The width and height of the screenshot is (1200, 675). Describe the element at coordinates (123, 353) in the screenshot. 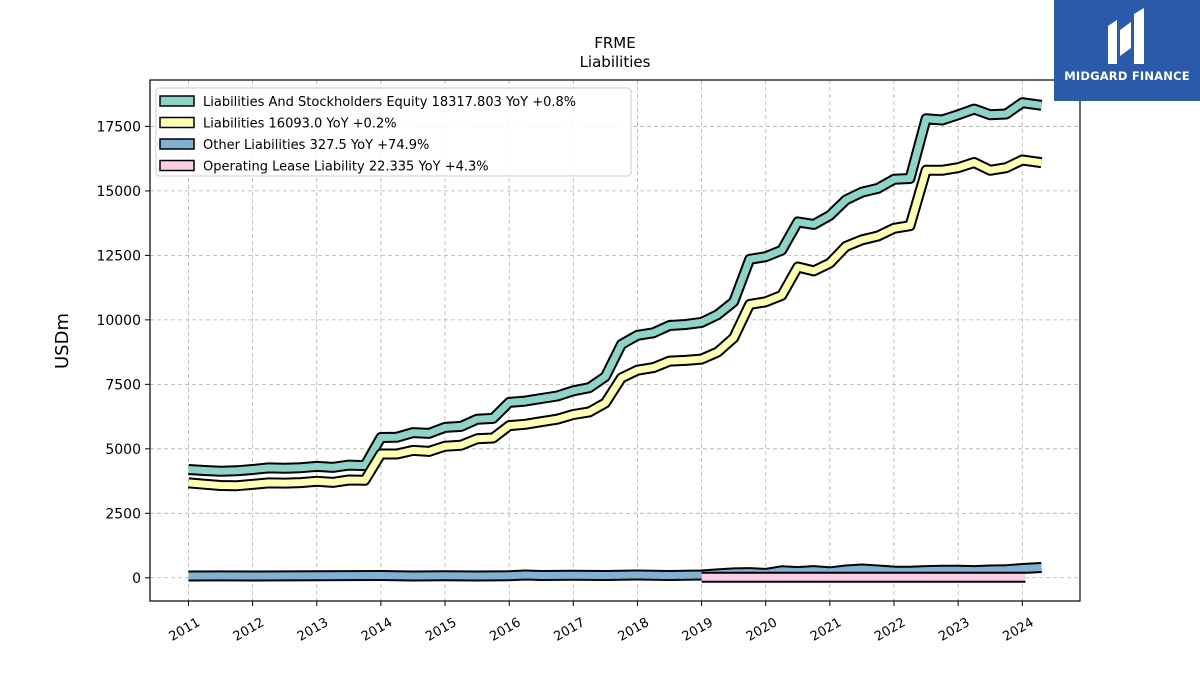

I see `y-axis: 0 2500 5000 7500 10000 12500 15000 17500` at that location.